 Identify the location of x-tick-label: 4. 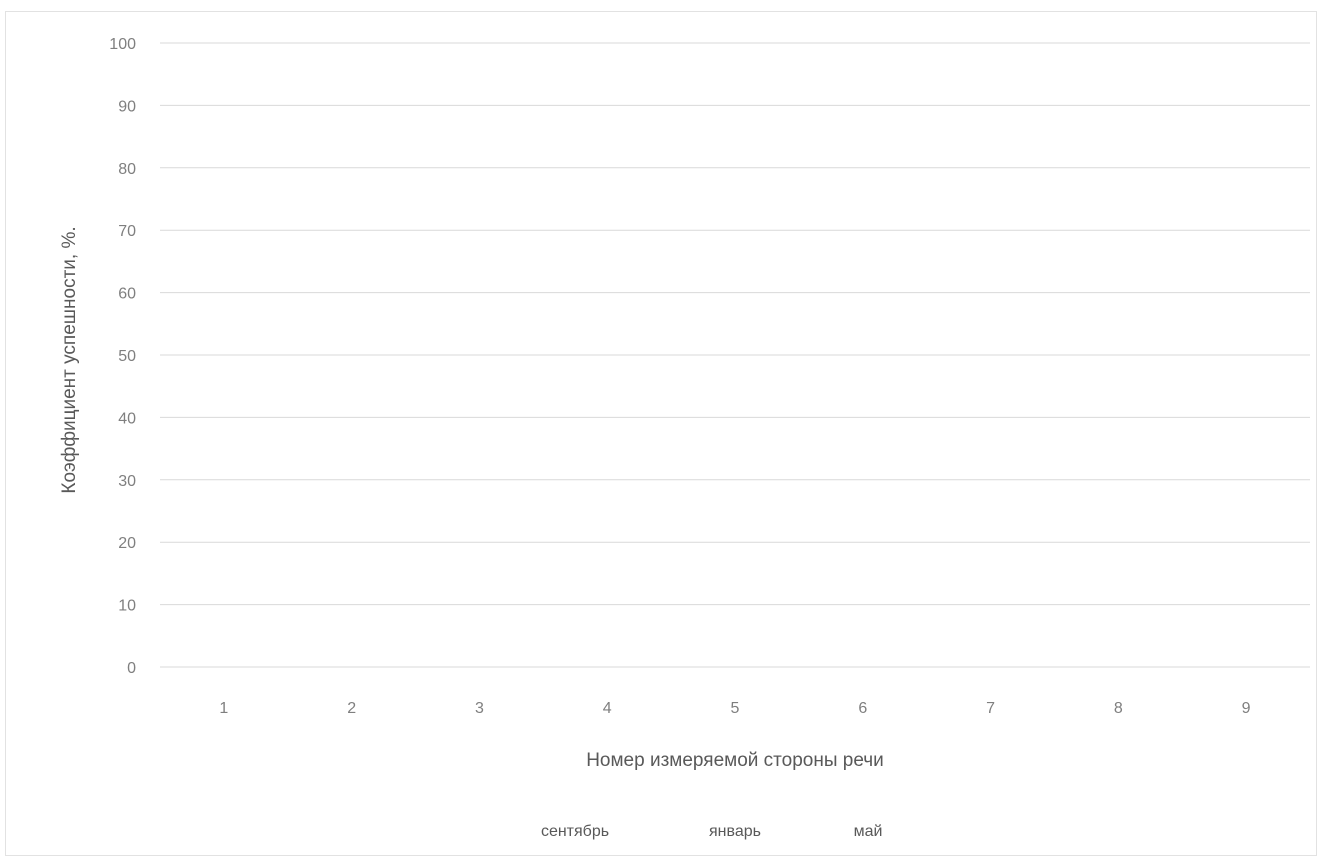
(607, 708).